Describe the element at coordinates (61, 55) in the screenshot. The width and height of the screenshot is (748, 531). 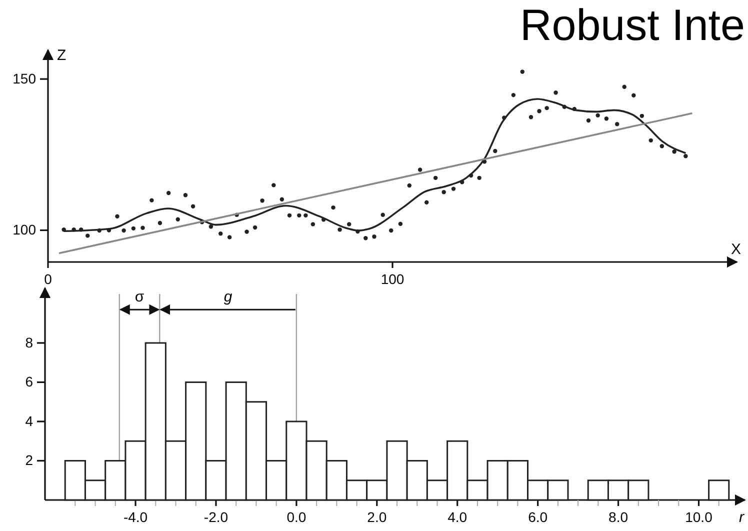
I see `y-axis-title: Z` at that location.